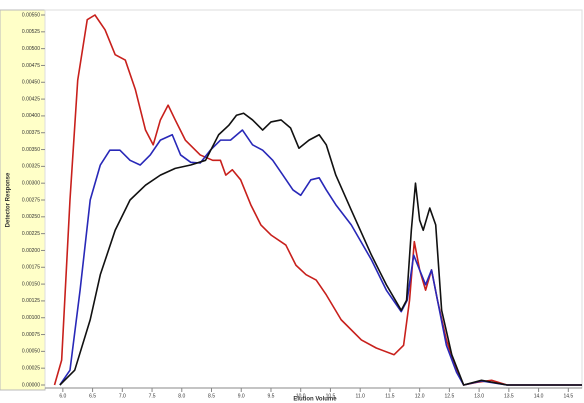 This screenshot has width=584, height=403. Describe the element at coordinates (152, 396) in the screenshot. I see `x-tick-label: 7.5` at that location.